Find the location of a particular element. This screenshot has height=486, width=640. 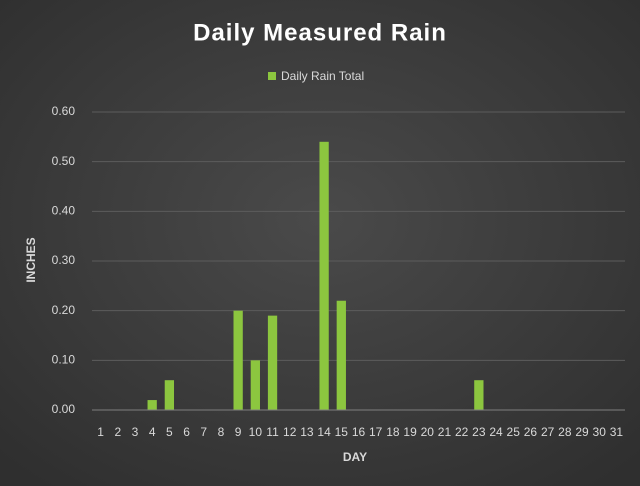

y-tick-label: 0.40 is located at coordinates (64, 211).